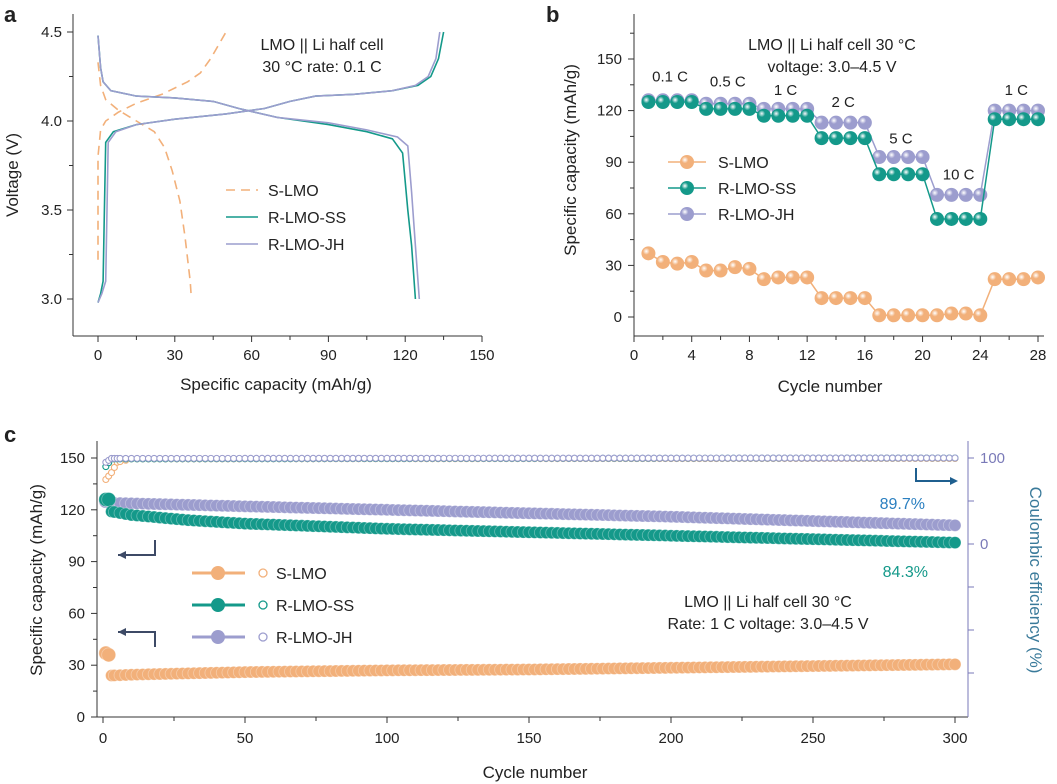 This screenshot has width=1057, height=784. What do you see at coordinates (1035, 580) in the screenshot?
I see `panel-c-y-label-right: Coulombic efficiency (%)` at bounding box center [1035, 580].